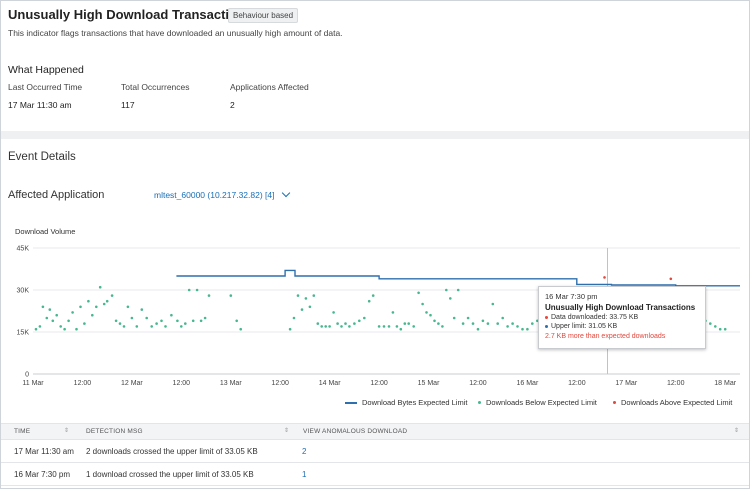 Image resolution: width=750 pixels, height=489 pixels. I want to click on point-above-limit, so click(604, 277).